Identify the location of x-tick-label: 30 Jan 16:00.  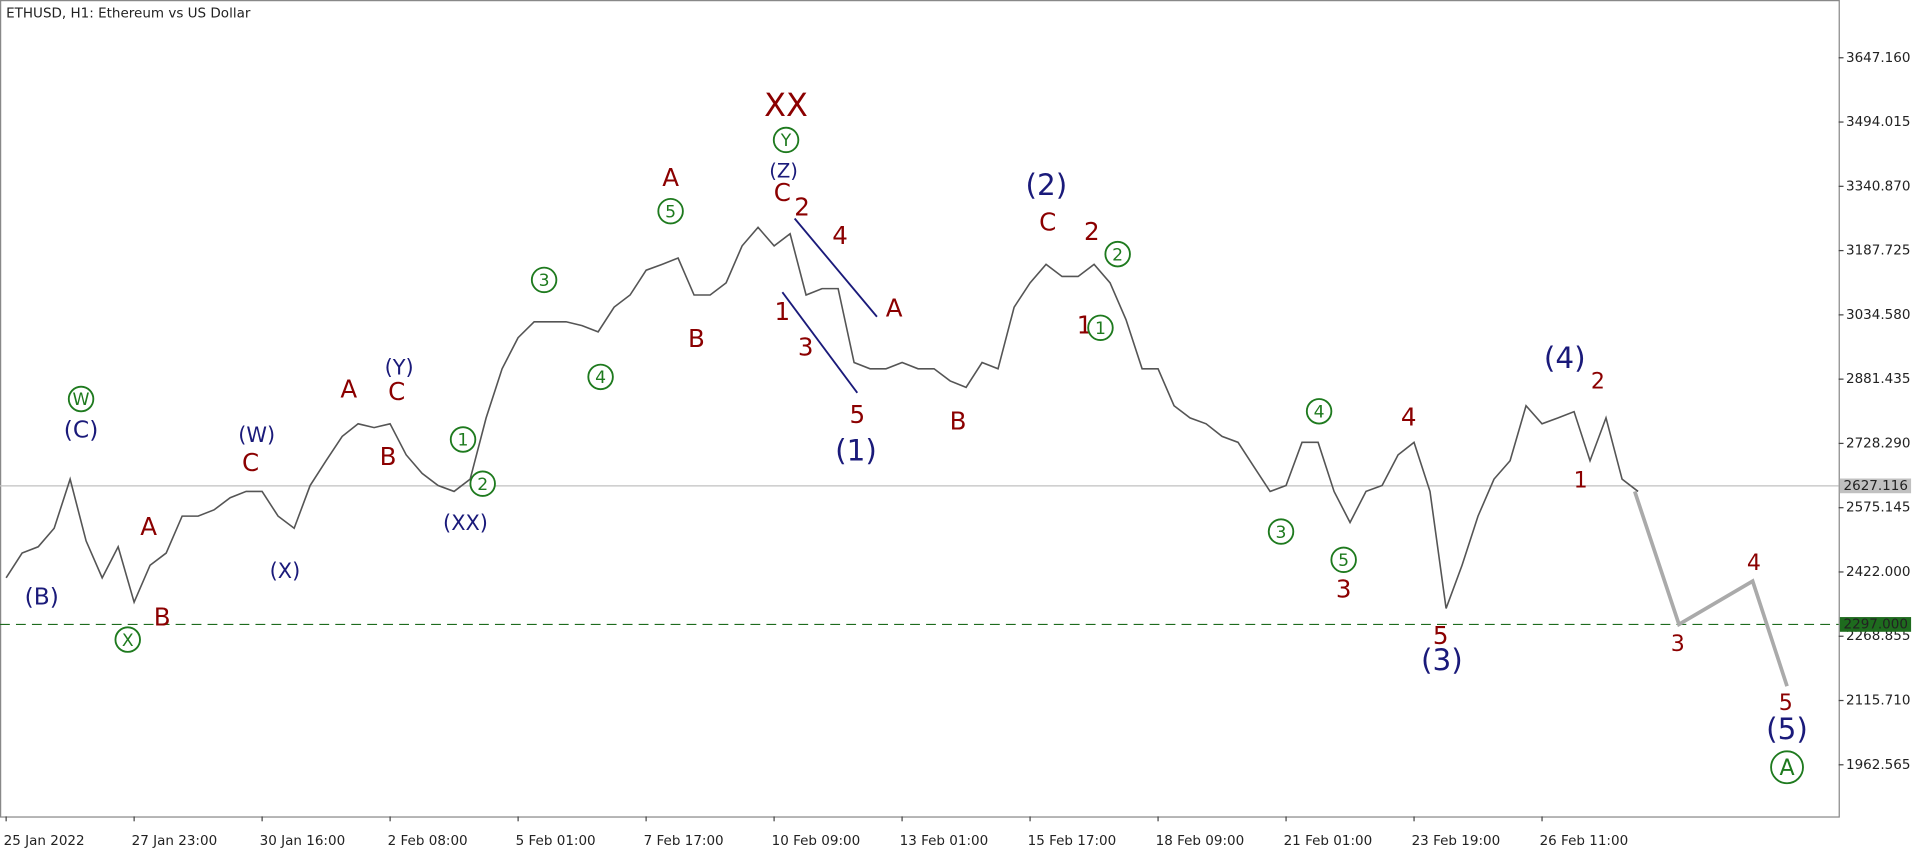
(303, 841).